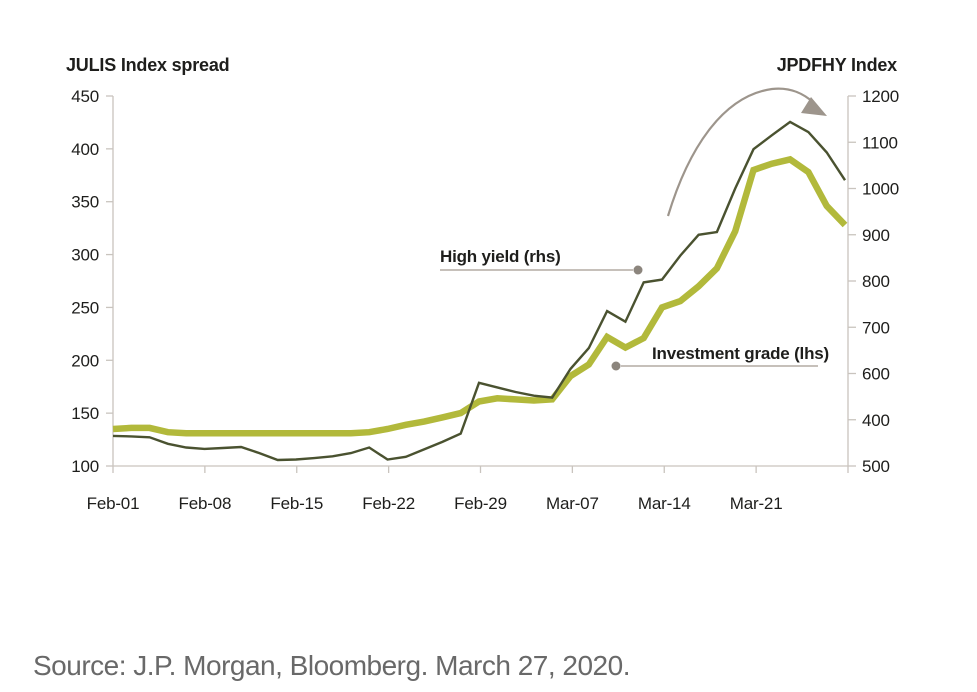 The height and width of the screenshot is (692, 977). What do you see at coordinates (880, 189) in the screenshot?
I see `right-axis-tick-label: 1000` at bounding box center [880, 189].